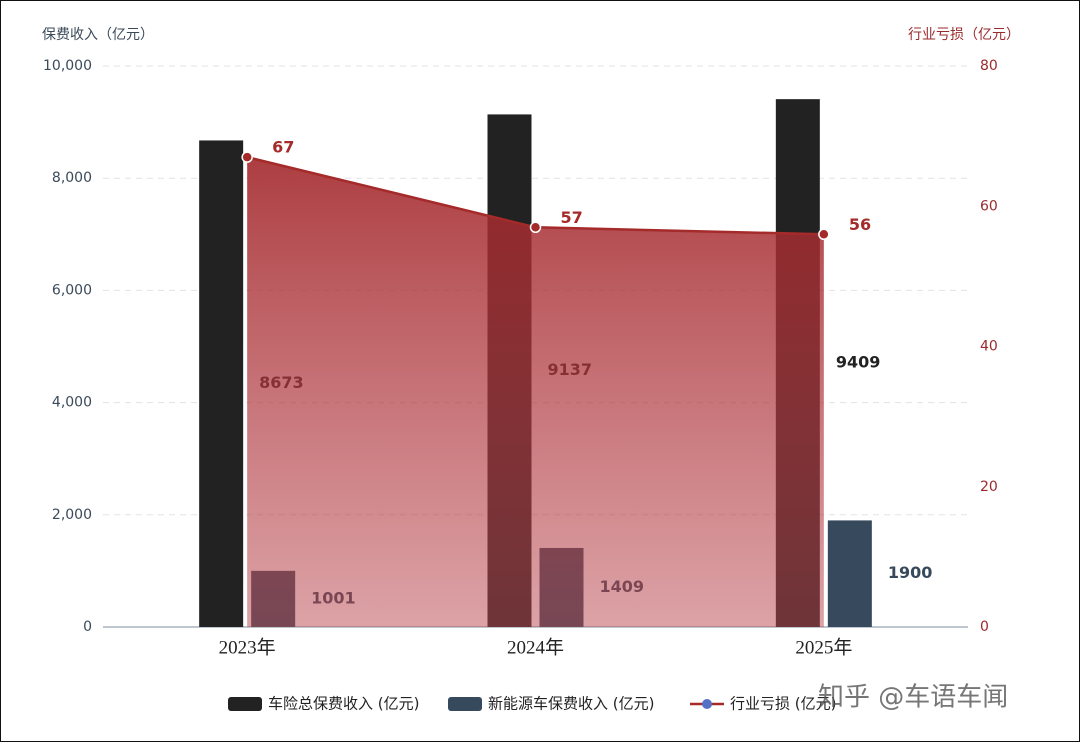 Image resolution: width=1080 pixels, height=742 pixels. What do you see at coordinates (989, 66) in the screenshot?
I see `y2-tick-label: 80` at bounding box center [989, 66].